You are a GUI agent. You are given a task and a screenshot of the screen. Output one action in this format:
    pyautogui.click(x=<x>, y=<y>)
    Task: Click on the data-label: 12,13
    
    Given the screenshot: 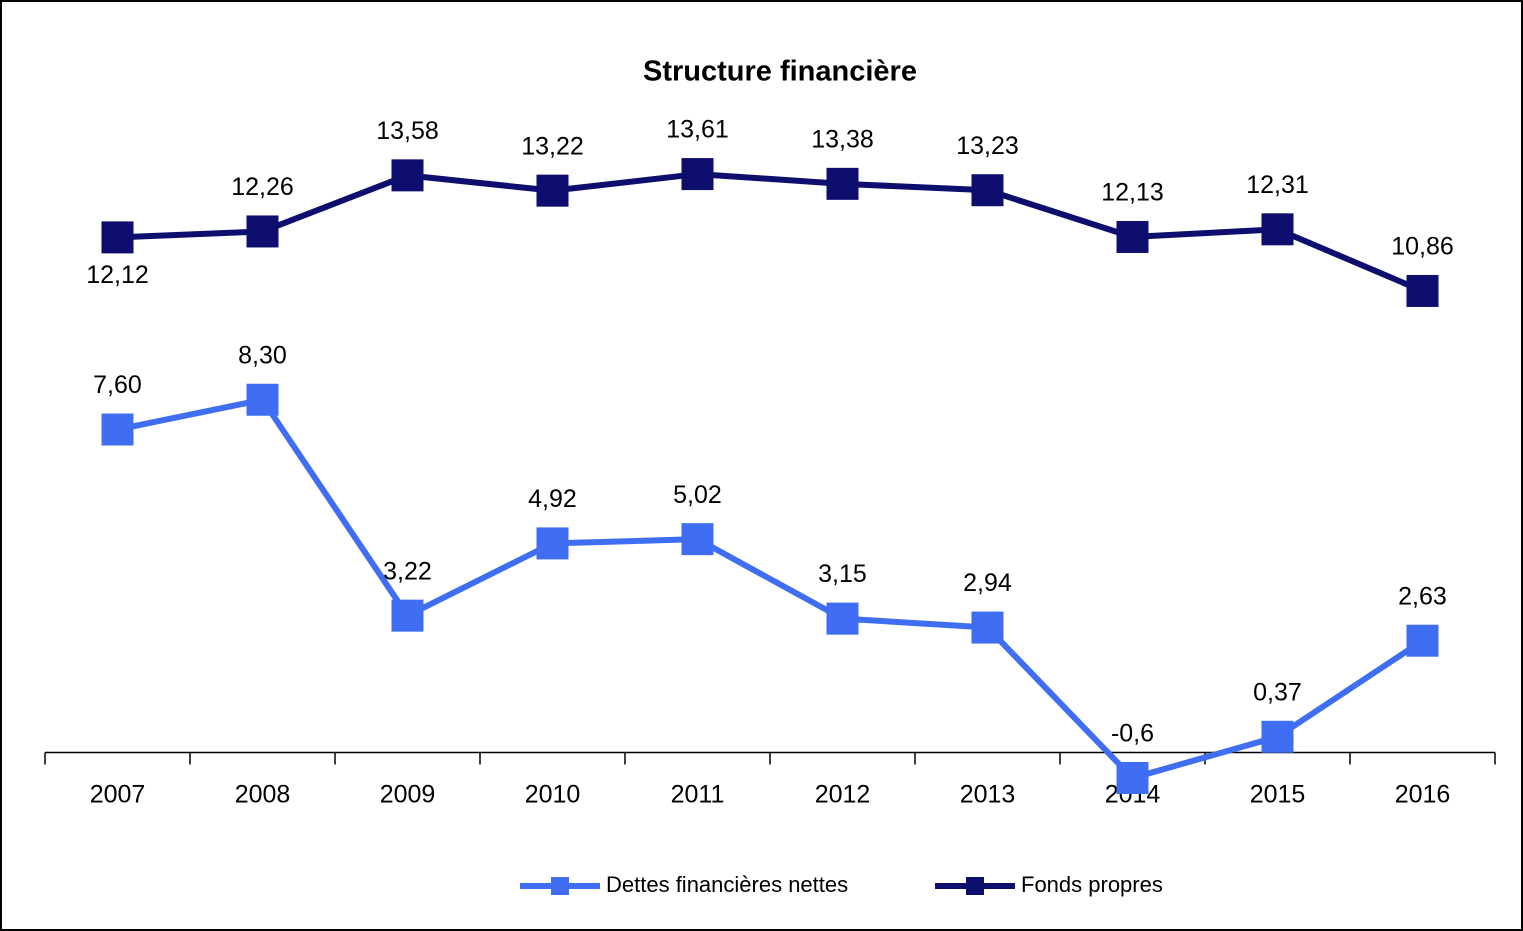 What is the action you would take?
    pyautogui.click(x=1132, y=193)
    